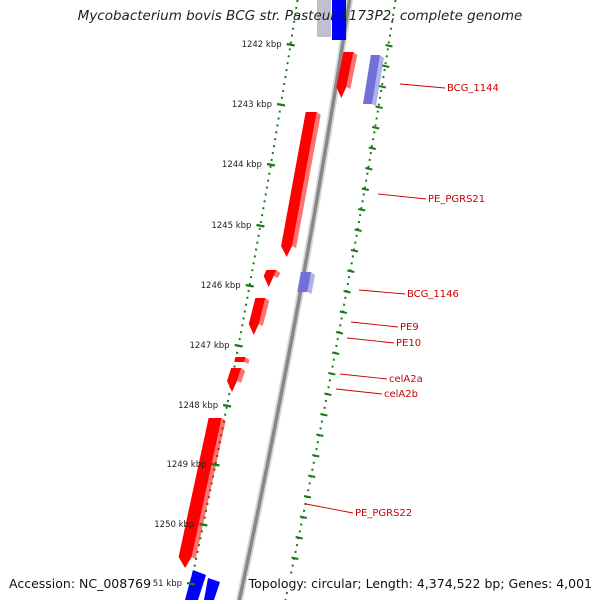 This screenshot has width=600, height=604. Describe the element at coordinates (242, 165) in the screenshot. I see `scale-tick-label: 1244 kbp` at that location.